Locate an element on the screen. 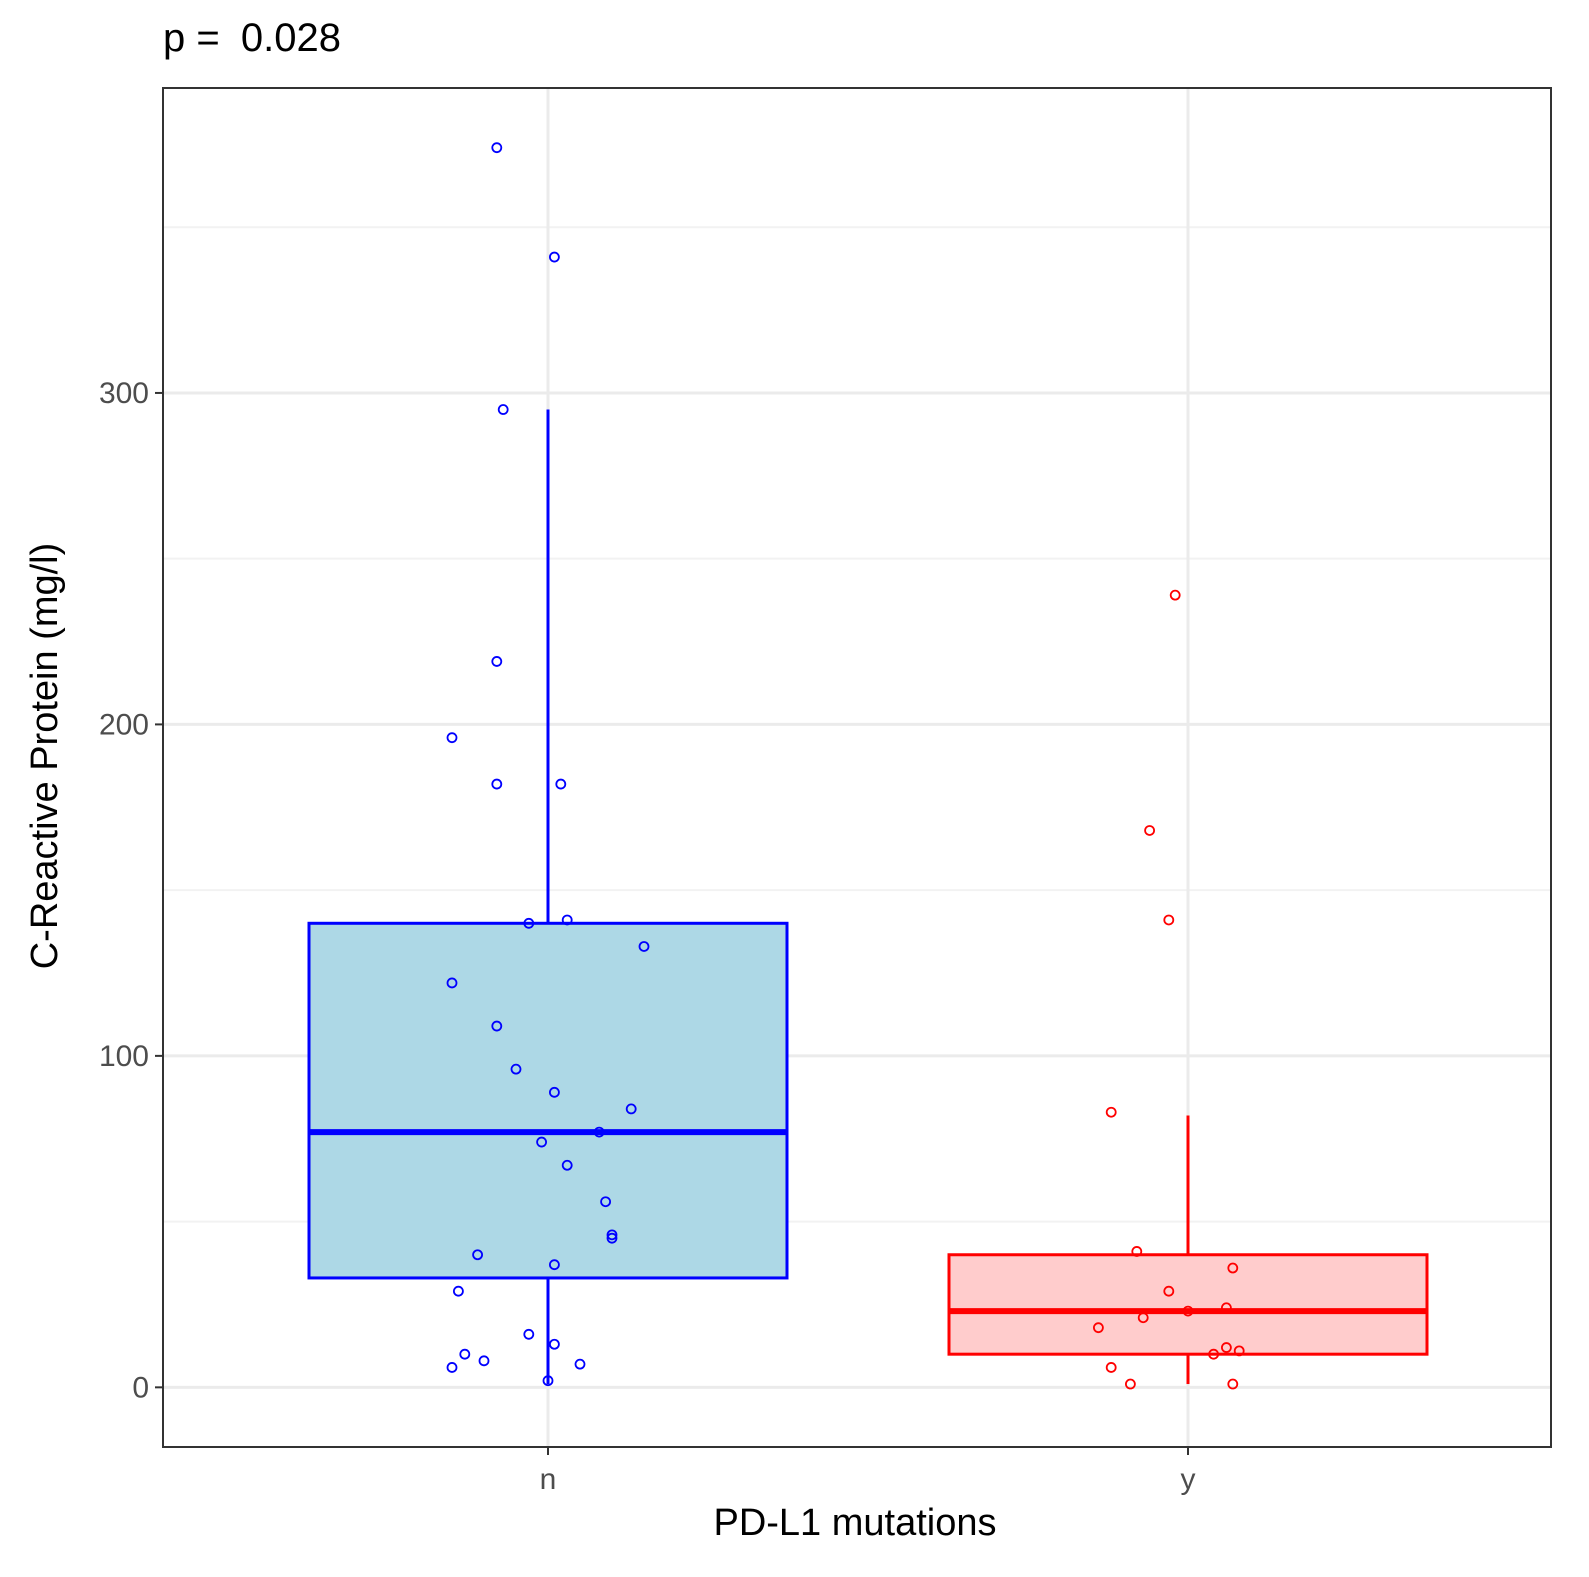 The width and height of the screenshot is (1589, 1577). box-n is located at coordinates (548, 1100).